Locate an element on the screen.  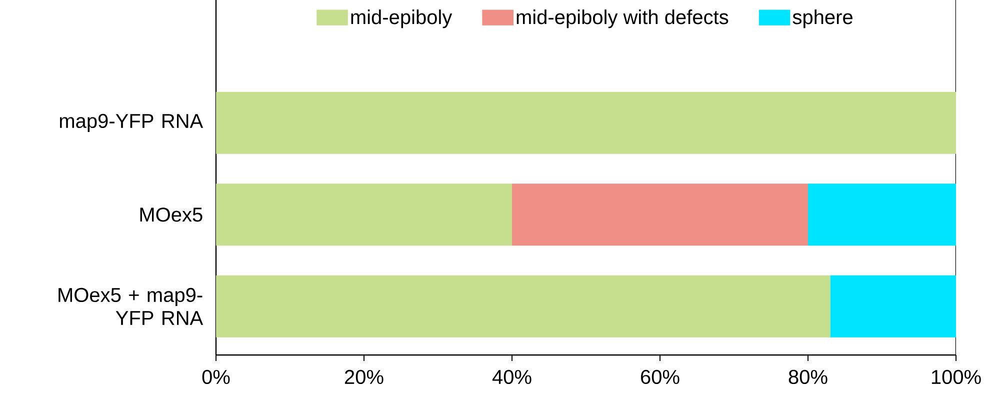
y-tick-label: MOex5 + map9-YFP RNA is located at coordinates (131, 306).